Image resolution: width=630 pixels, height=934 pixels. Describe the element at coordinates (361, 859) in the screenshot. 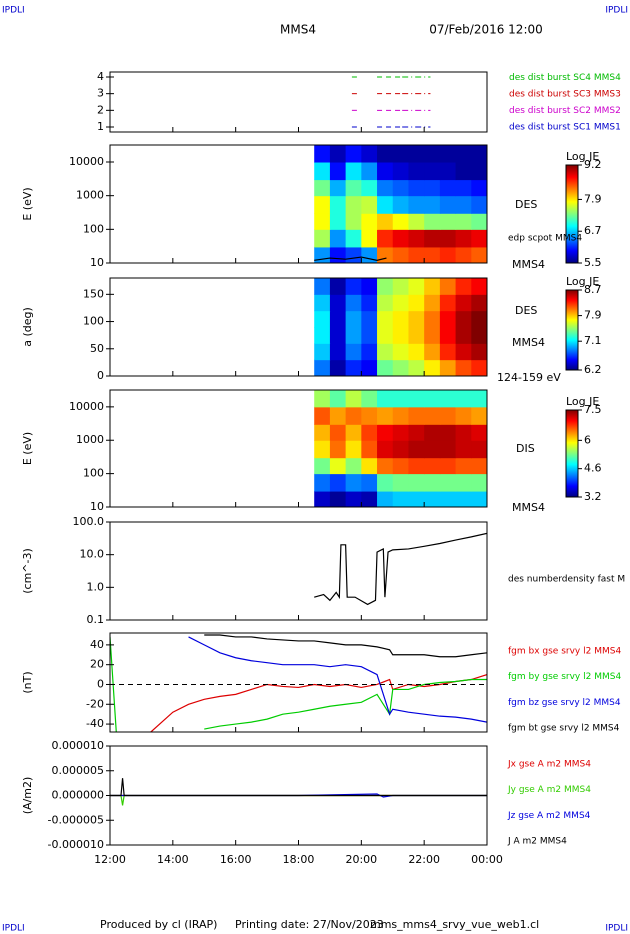

I see `x-tick-label: 20:00` at that location.